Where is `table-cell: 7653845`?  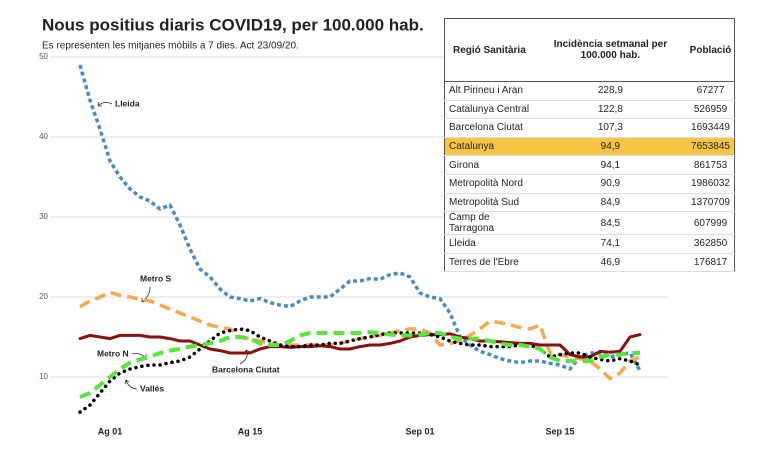
table-cell: 7653845 is located at coordinates (711, 147).